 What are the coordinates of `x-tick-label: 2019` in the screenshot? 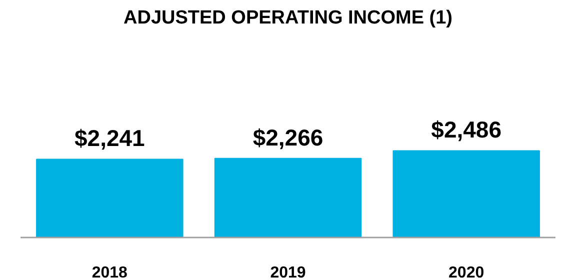 It's located at (288, 272).